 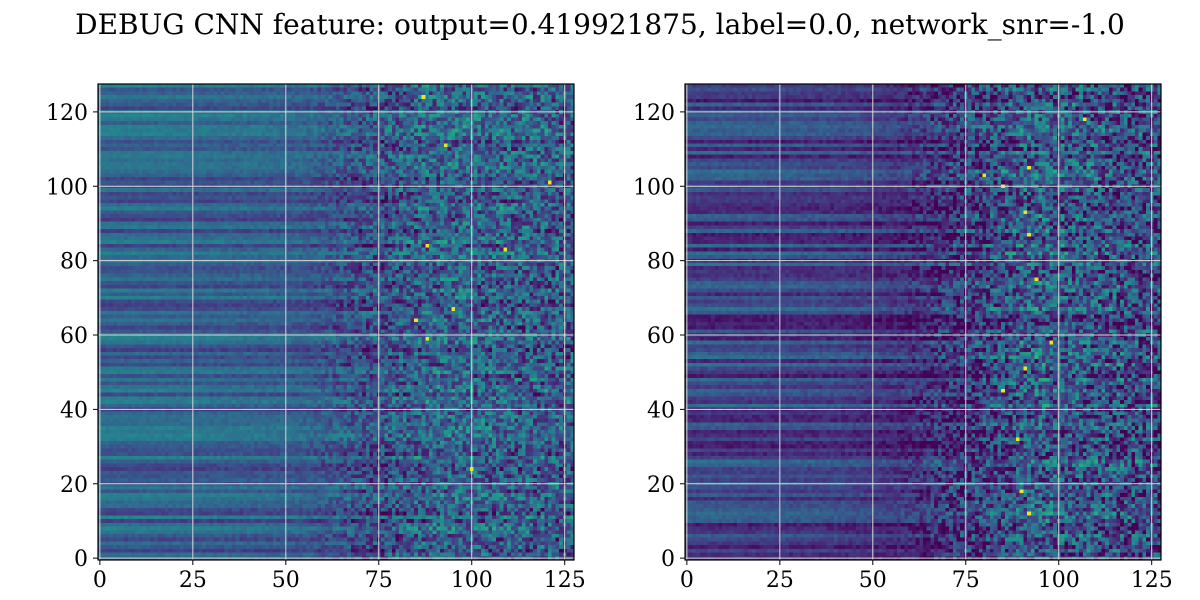 What do you see at coordinates (74, 336) in the screenshot?
I see `left-heatmap-ytick-label-3: 60` at bounding box center [74, 336].